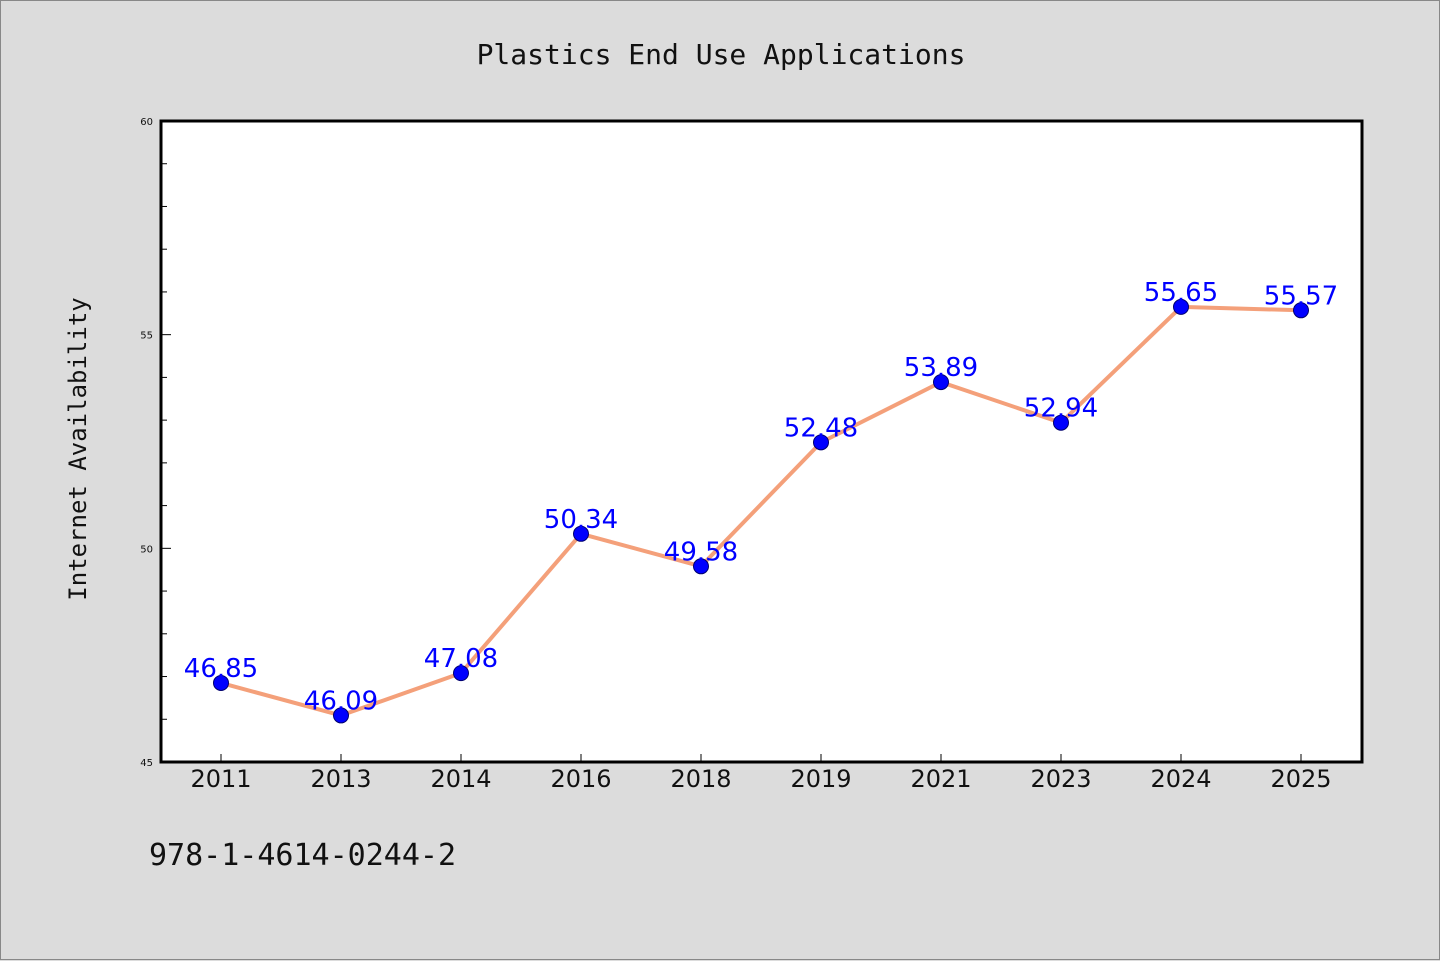 The width and height of the screenshot is (1440, 961). What do you see at coordinates (146, 122) in the screenshot?
I see `y-tick-label: 60` at bounding box center [146, 122].